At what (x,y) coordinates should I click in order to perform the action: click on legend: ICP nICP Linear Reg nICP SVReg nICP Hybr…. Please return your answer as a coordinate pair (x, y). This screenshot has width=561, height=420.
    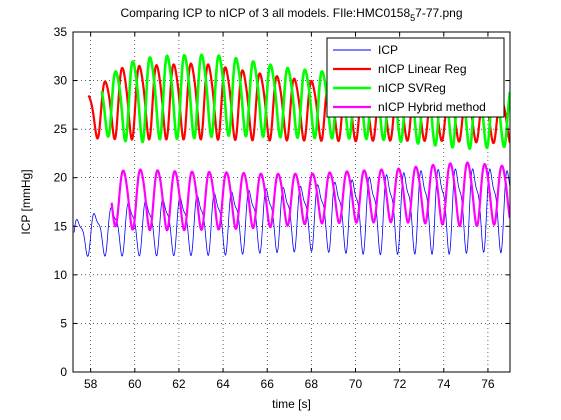
    Looking at the image, I should click on (415, 77).